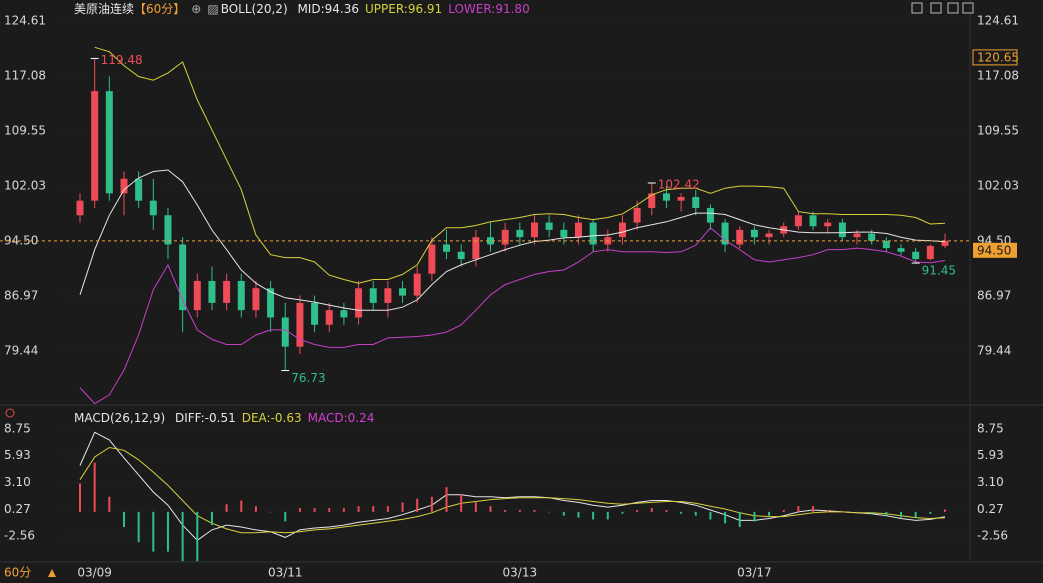 The height and width of the screenshot is (583, 1043). Describe the element at coordinates (160, 9) in the screenshot. I see `period-label: 【60分】` at that location.